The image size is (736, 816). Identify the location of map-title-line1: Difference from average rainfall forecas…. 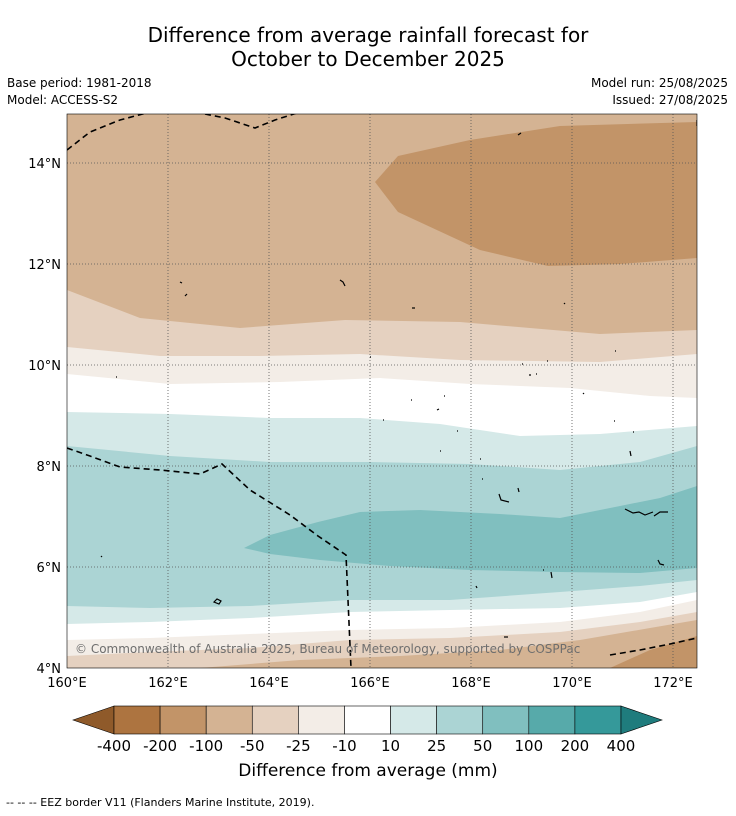
(368, 35).